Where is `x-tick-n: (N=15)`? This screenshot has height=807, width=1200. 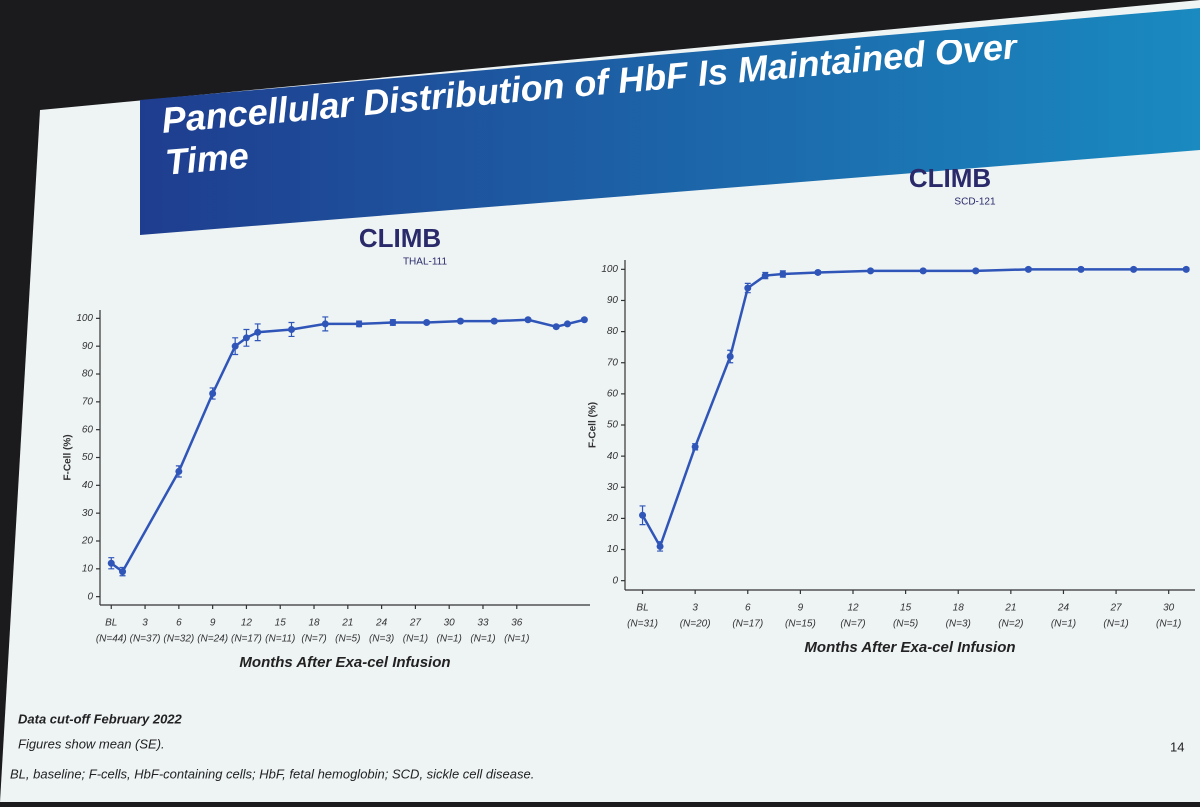 x-tick-n: (N=15) is located at coordinates (800, 624).